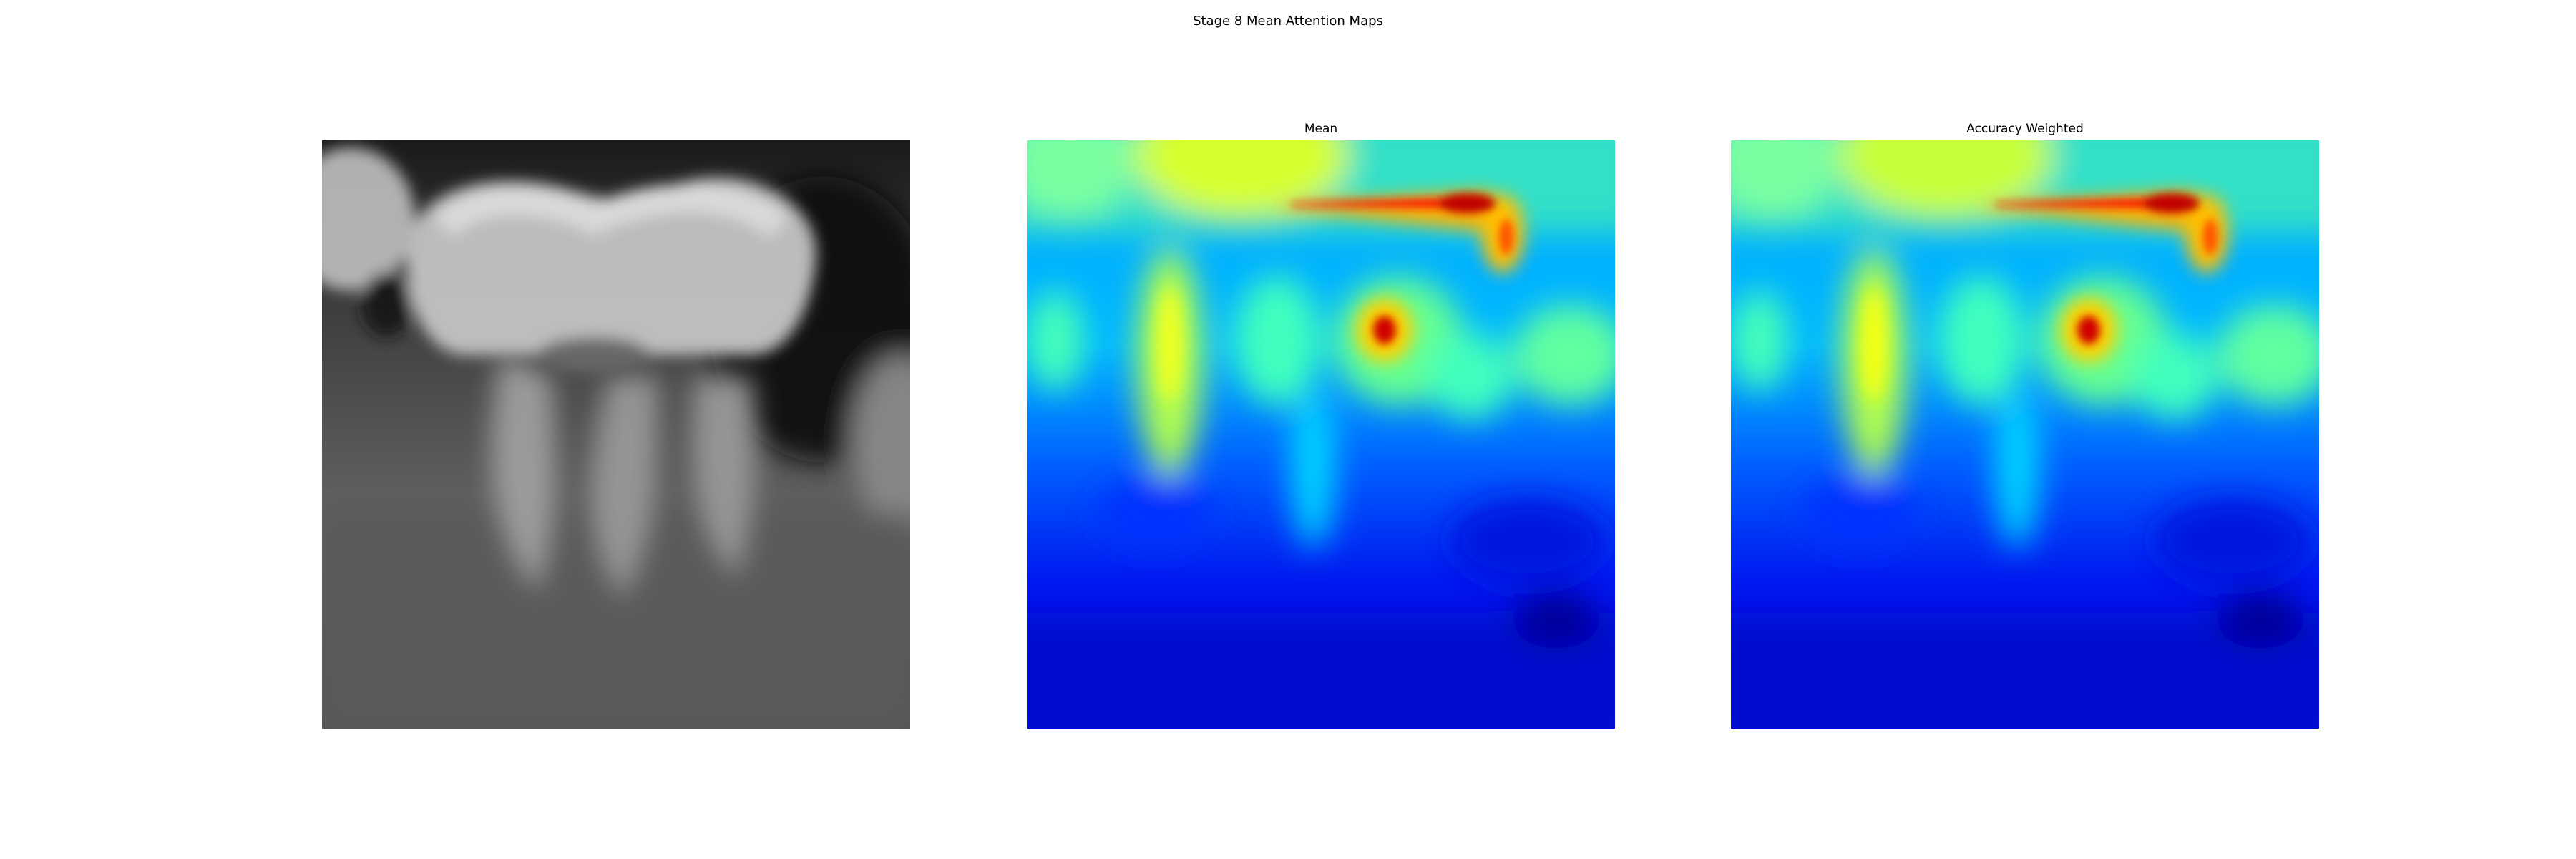  Describe the element at coordinates (1288, 21) in the screenshot. I see `figure-title: Stage 8 Mean Attention Maps` at that location.